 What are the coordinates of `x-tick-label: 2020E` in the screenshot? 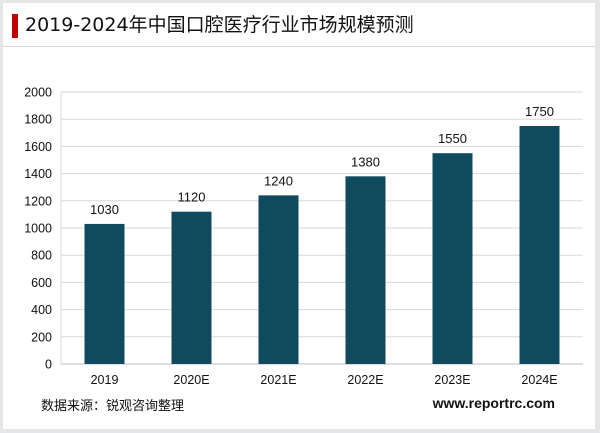 It's located at (191, 380).